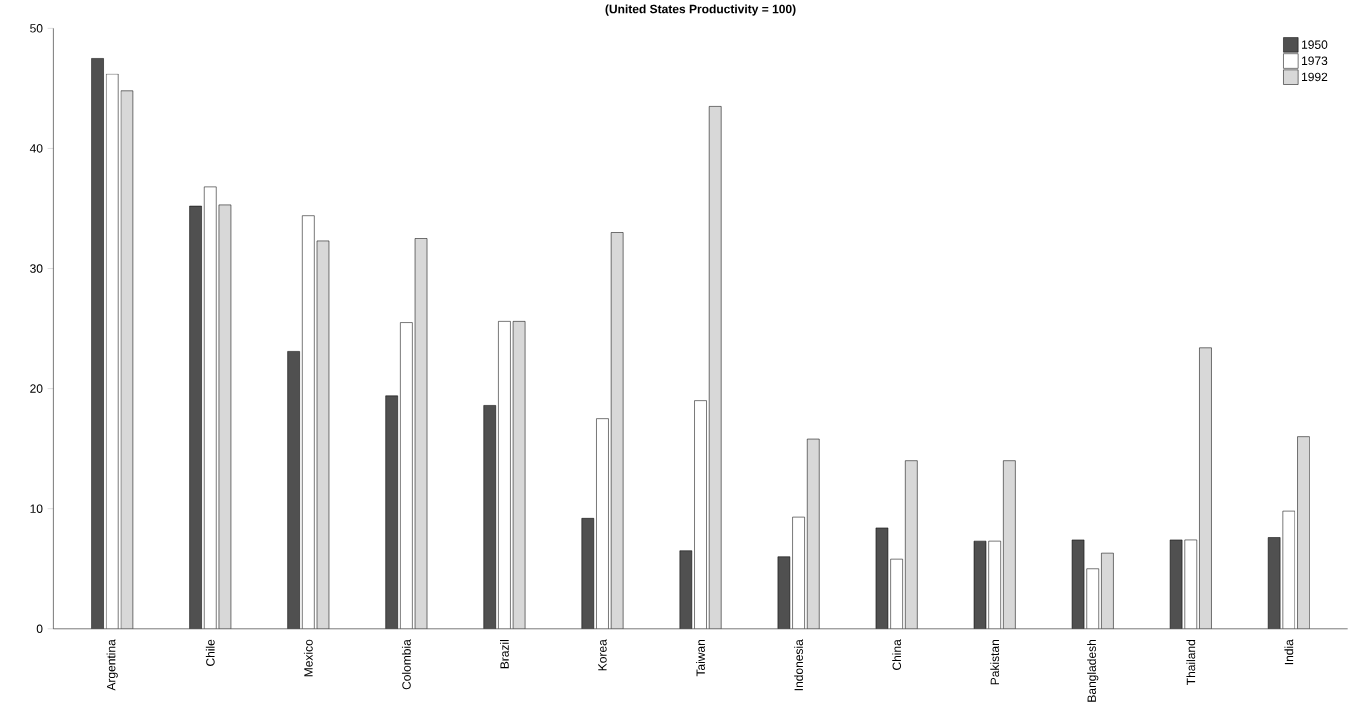  Describe the element at coordinates (798, 665) in the screenshot. I see `x-tick-label: Indonesia` at that location.